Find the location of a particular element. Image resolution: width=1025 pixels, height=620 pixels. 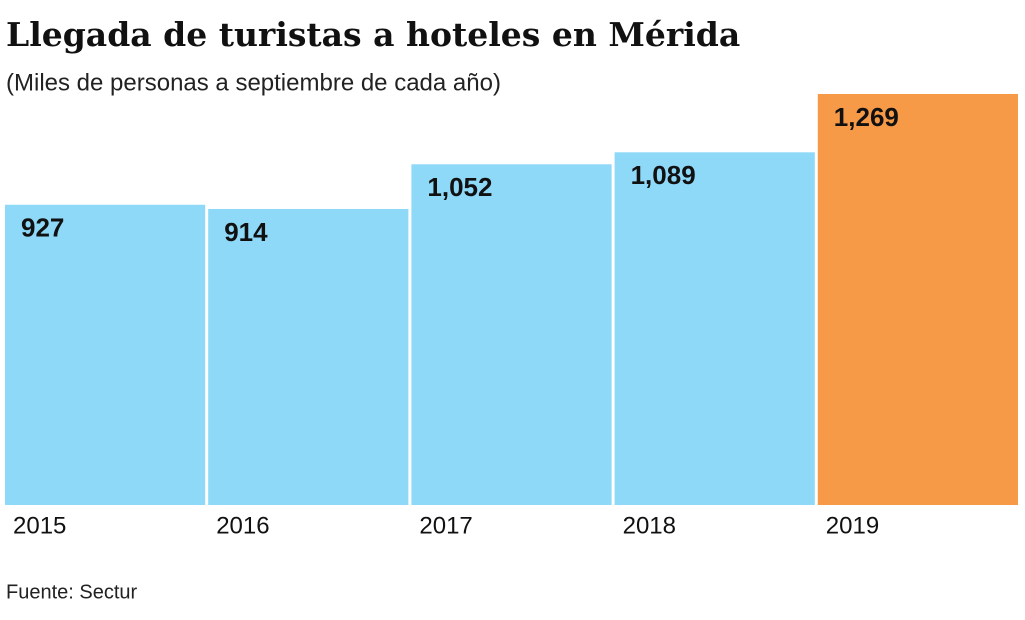

x-tick-label: 2016 is located at coordinates (242, 525).